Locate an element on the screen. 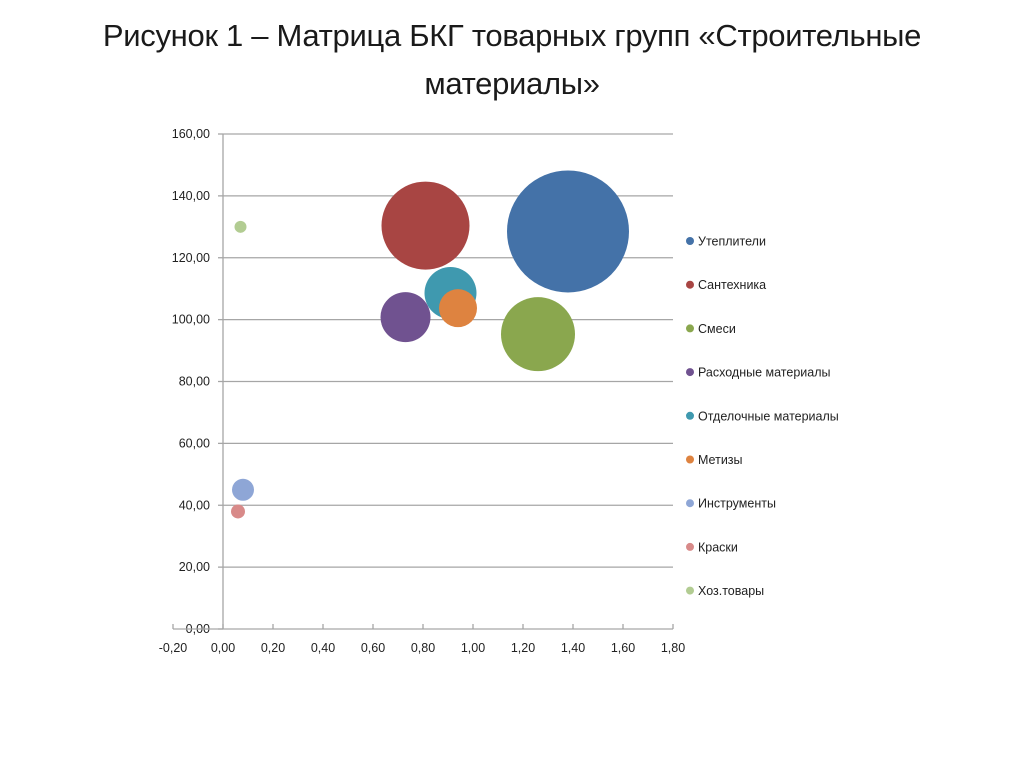  x-tick-label: 0,80 is located at coordinates (423, 648).